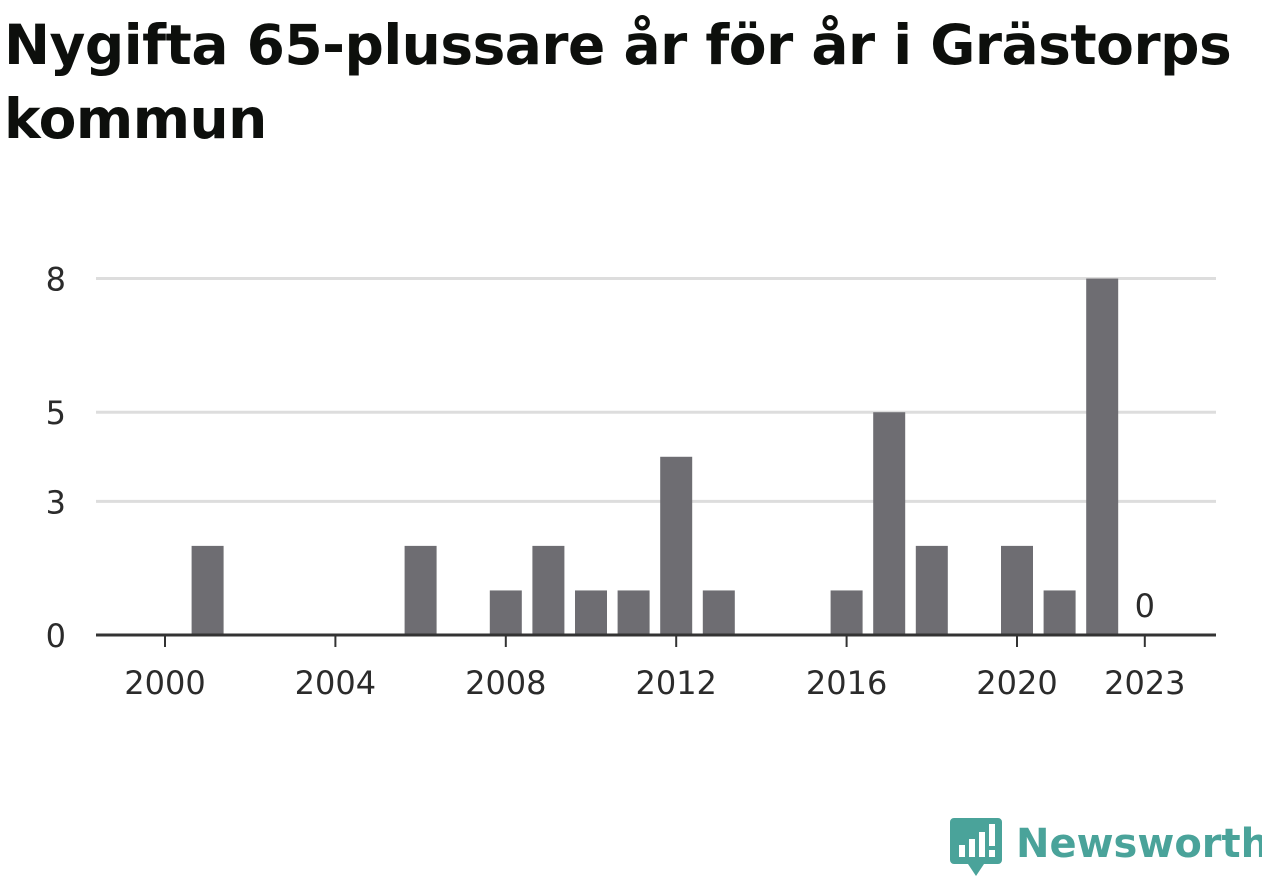 This screenshot has height=879, width=1262. I want to click on newsworthy-logo-icon, so click(976, 847).